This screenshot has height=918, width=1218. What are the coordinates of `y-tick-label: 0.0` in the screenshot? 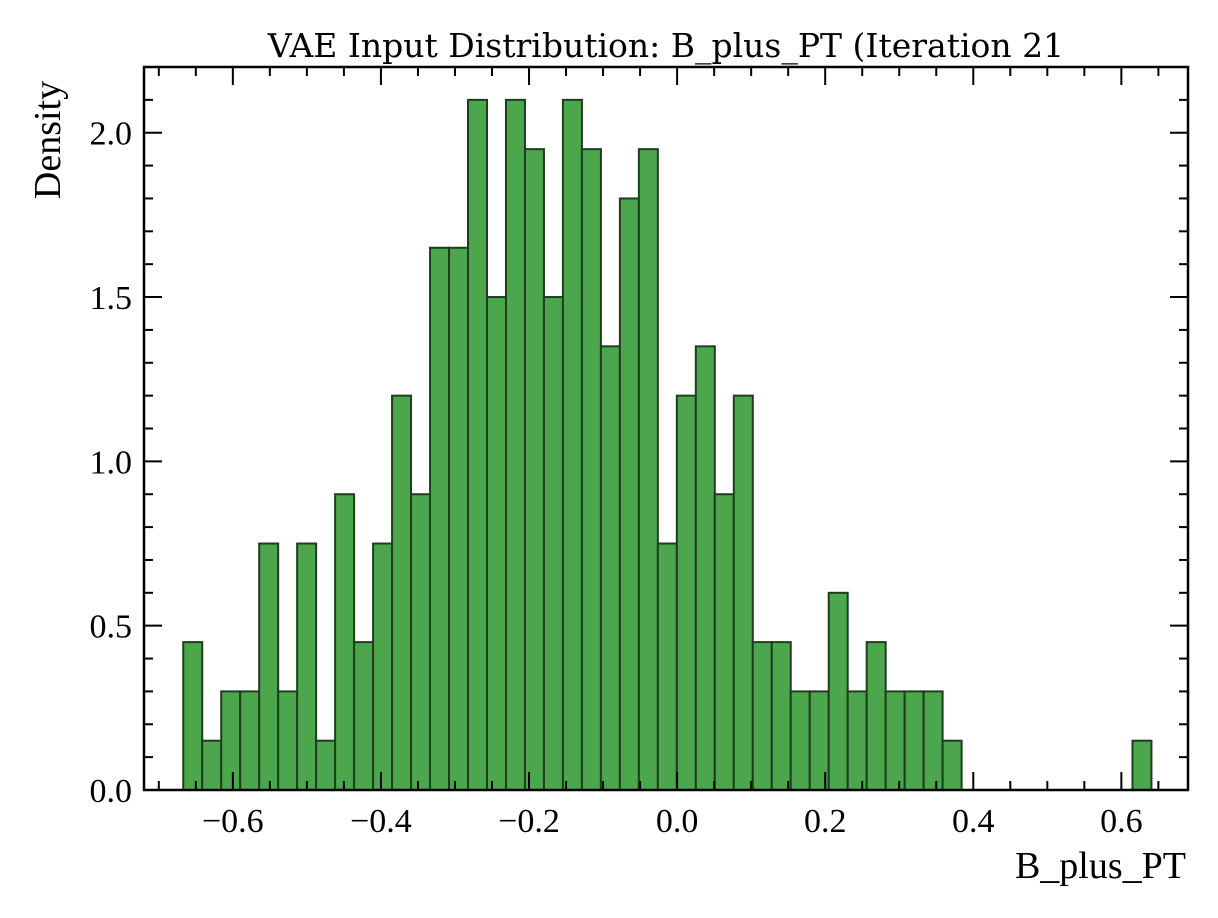 It's located at (111, 791).